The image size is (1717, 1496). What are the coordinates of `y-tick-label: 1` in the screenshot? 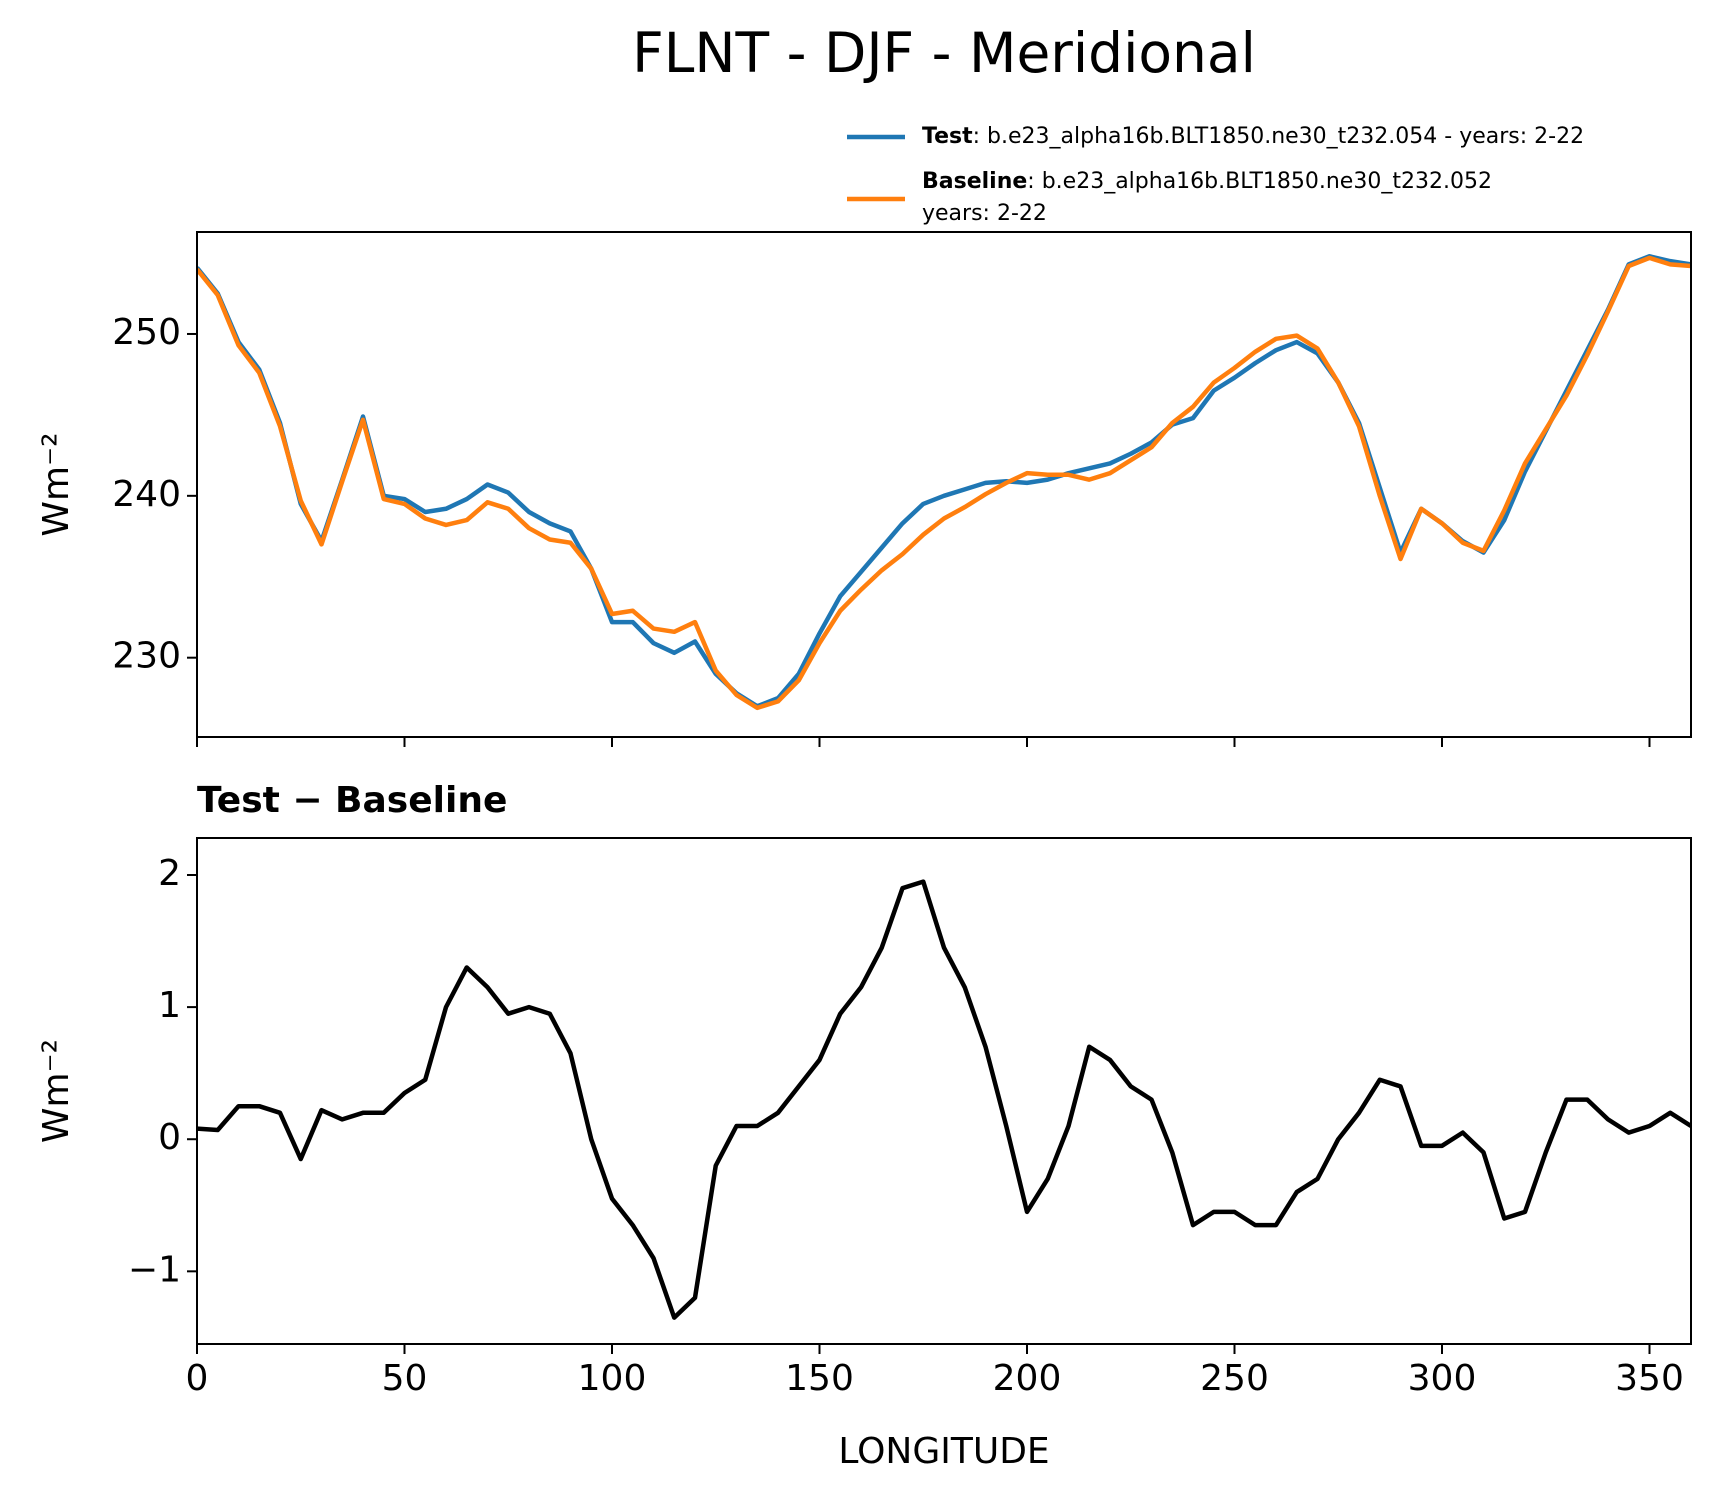 It's located at (169, 1005).